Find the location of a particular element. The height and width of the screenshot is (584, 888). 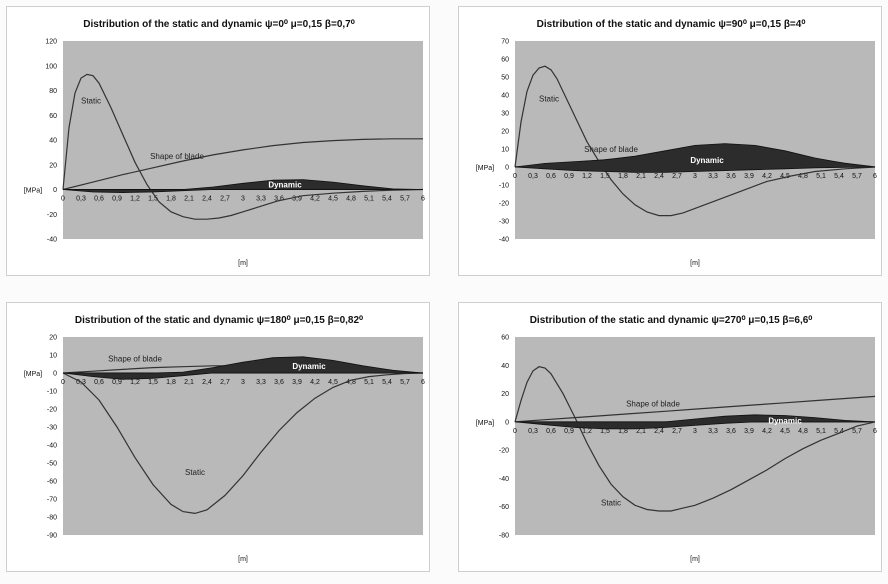

x-tick-label: 0 is located at coordinates (515, 431).